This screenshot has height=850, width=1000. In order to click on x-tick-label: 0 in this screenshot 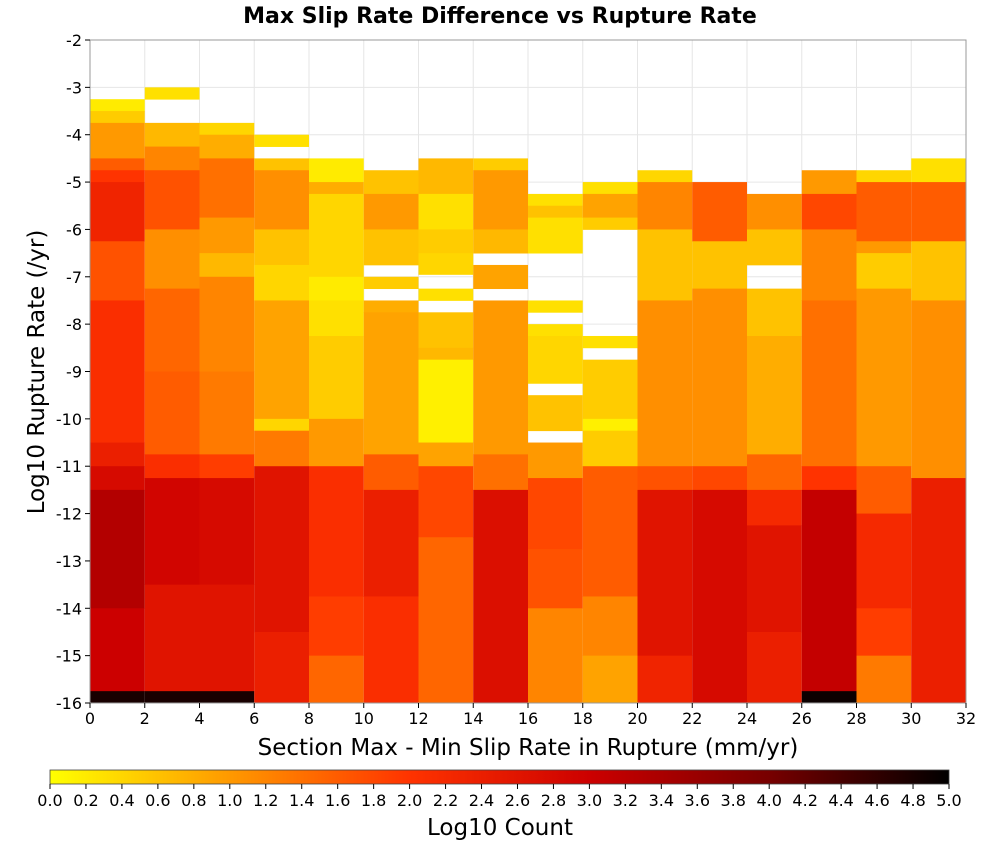, I will do `click(90, 718)`.